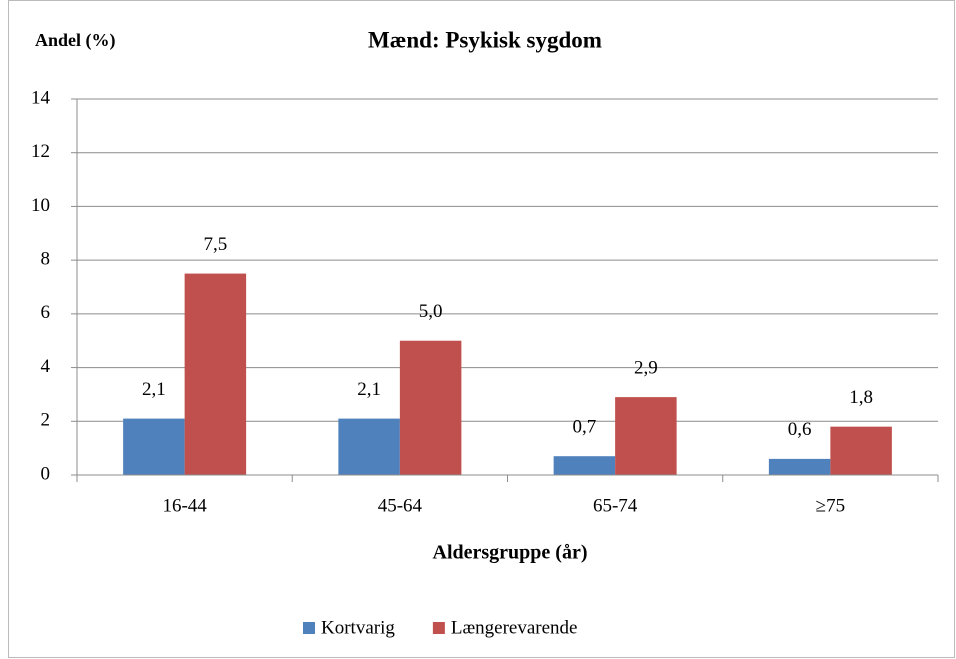 This screenshot has width=956, height=659. I want to click on x-tick-label: 65-74, so click(615, 505).